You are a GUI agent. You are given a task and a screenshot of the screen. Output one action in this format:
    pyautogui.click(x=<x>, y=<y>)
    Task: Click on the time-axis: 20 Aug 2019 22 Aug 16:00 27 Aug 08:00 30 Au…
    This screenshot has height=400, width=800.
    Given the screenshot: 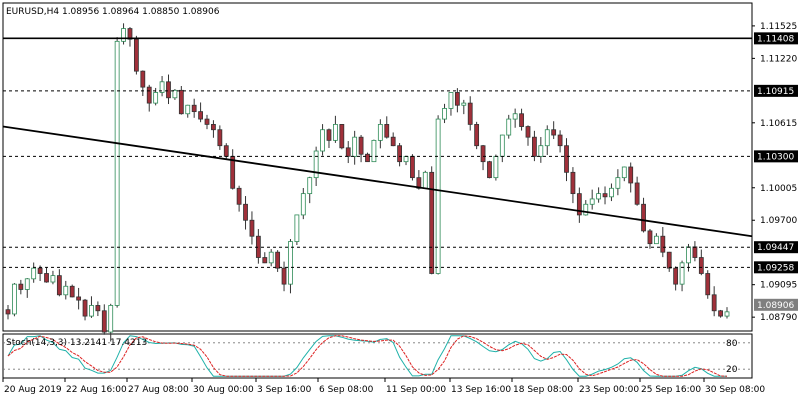 What is the action you would take?
    pyautogui.click(x=383, y=386)
    